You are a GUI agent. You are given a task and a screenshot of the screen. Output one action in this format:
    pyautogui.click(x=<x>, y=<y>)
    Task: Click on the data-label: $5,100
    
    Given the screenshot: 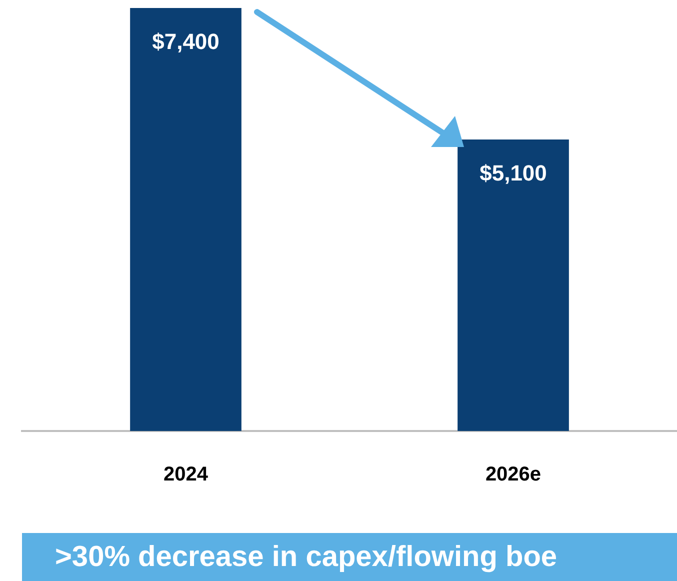 What is the action you would take?
    pyautogui.click(x=513, y=173)
    